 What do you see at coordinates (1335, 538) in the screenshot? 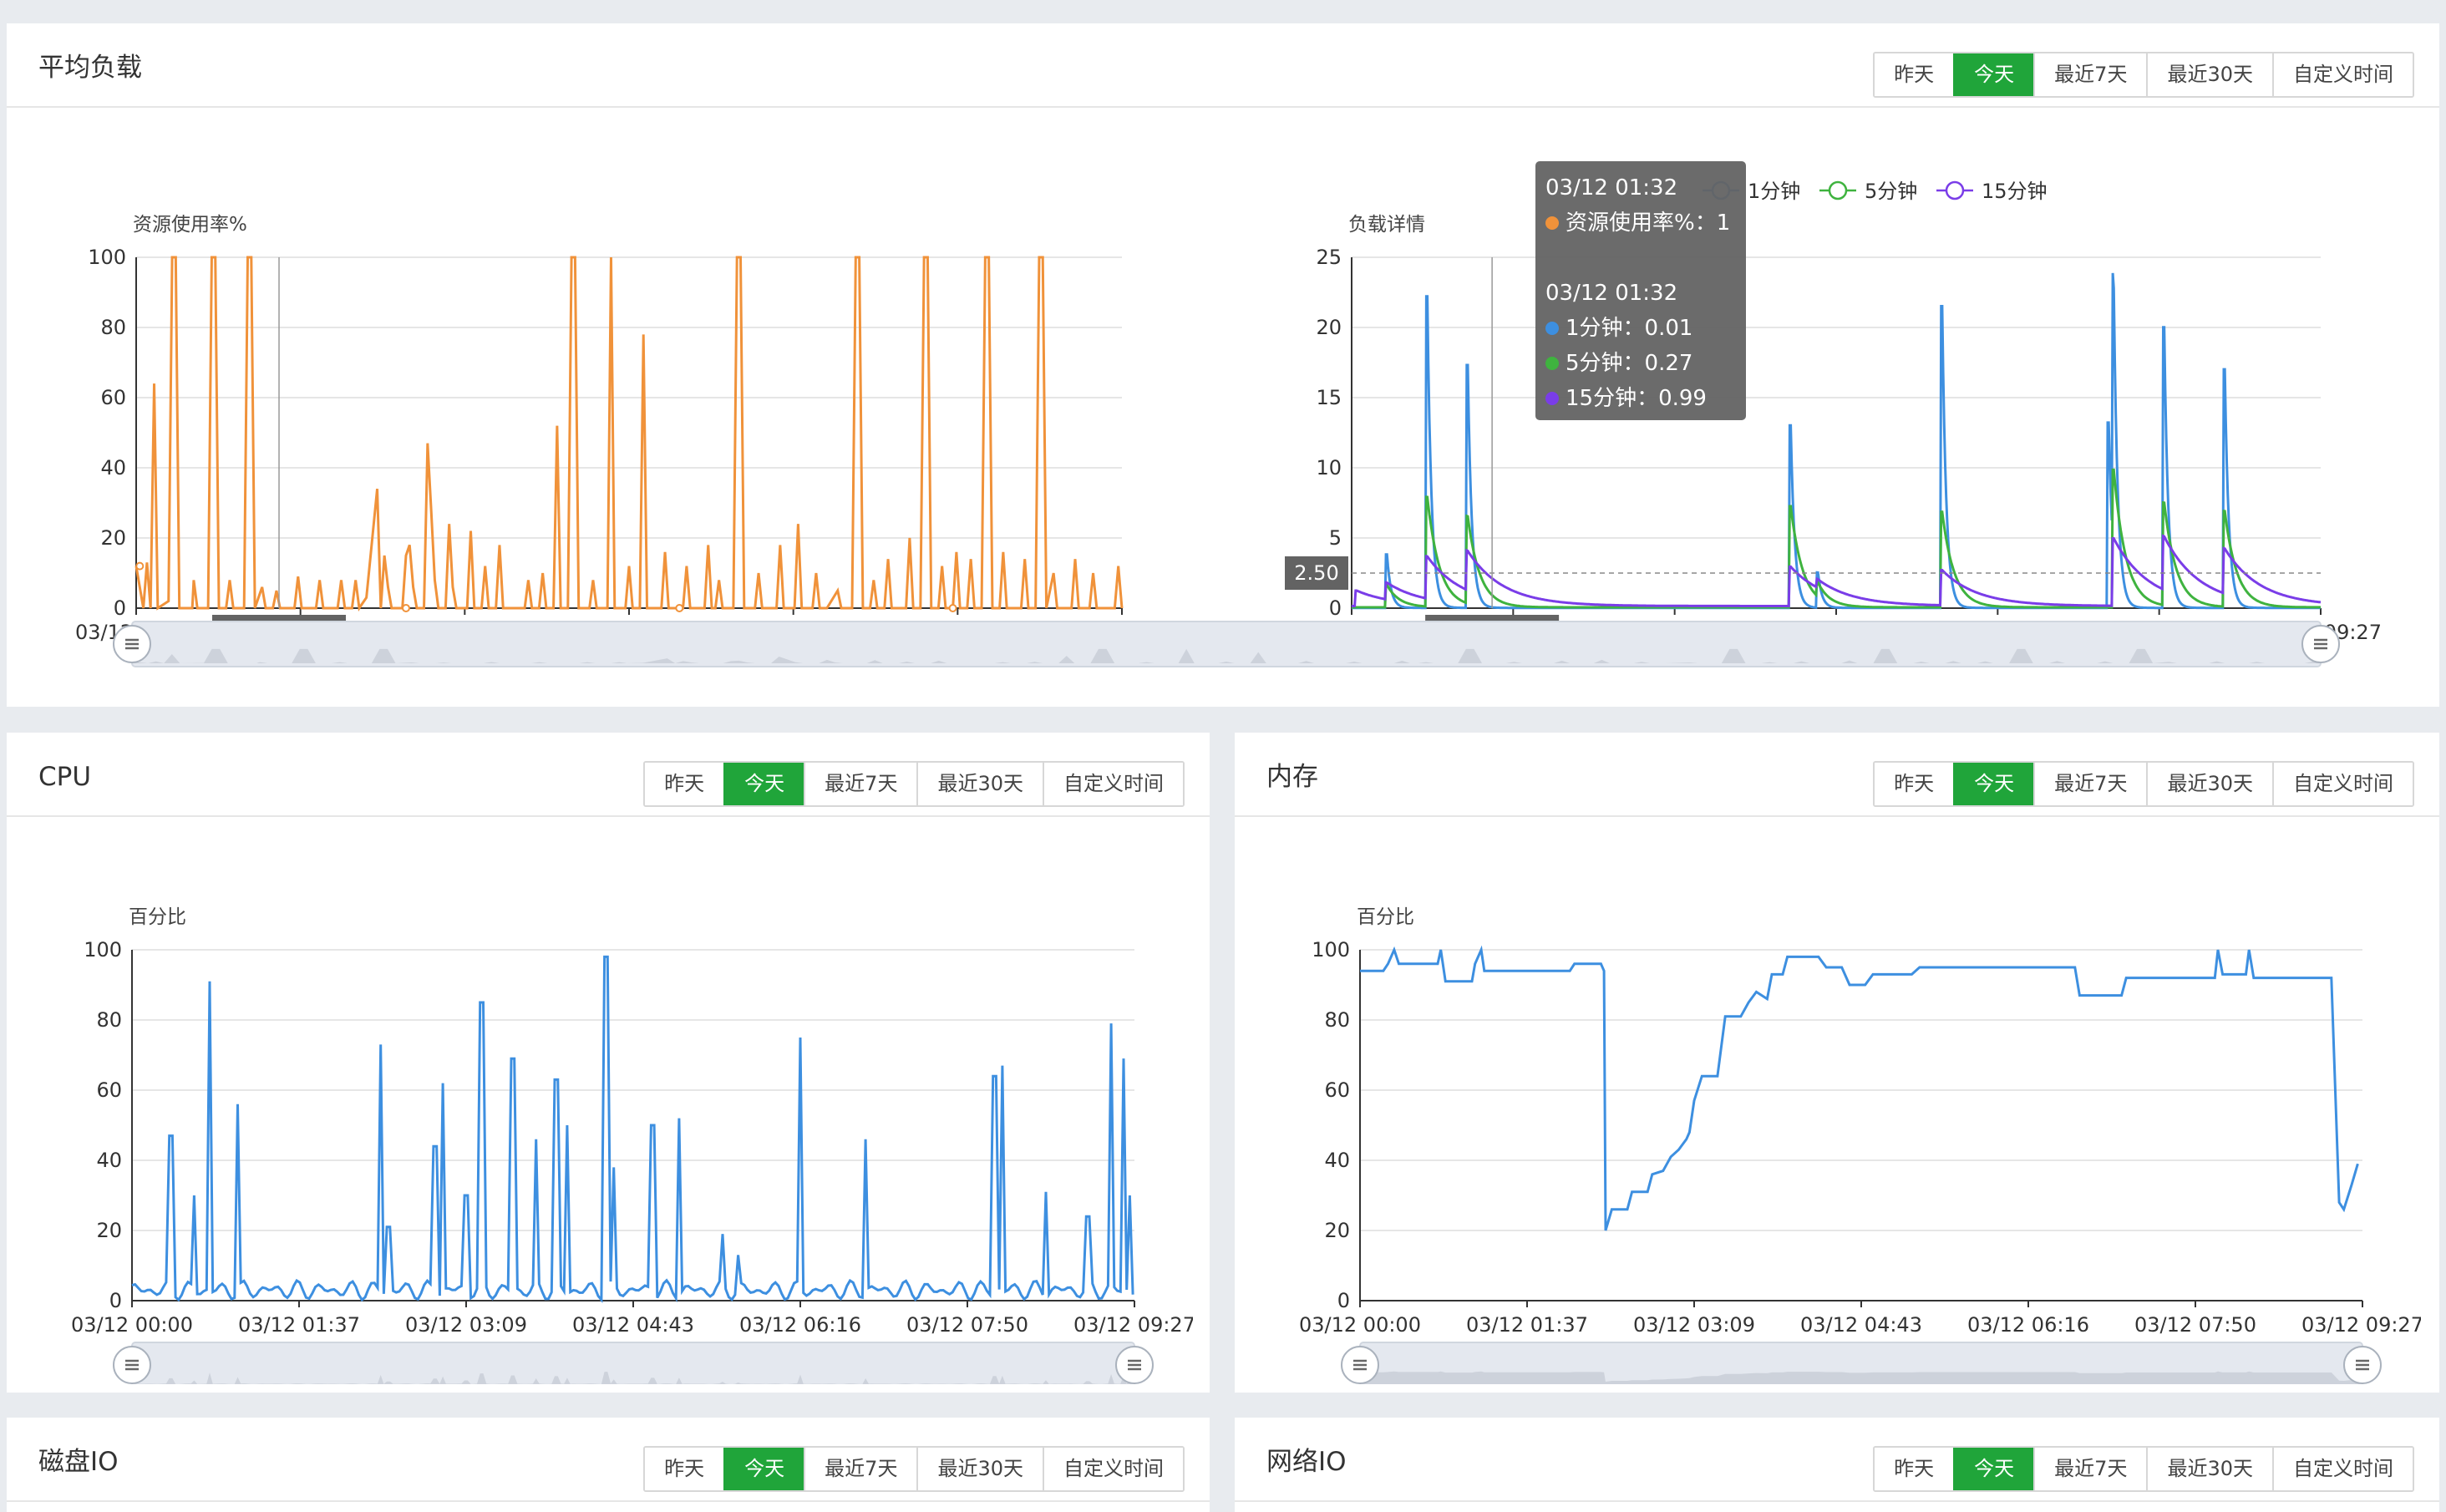
I see `y-tick-label: 5` at bounding box center [1335, 538].